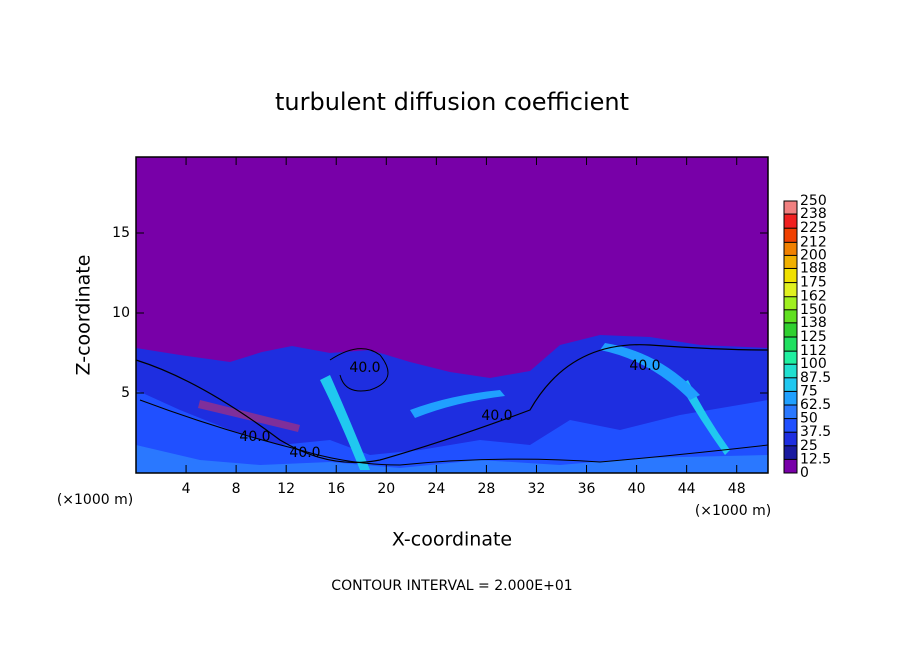 The height and width of the screenshot is (654, 904). What do you see at coordinates (813, 337) in the screenshot?
I see `colorbar-tick-label: 125` at bounding box center [813, 337].